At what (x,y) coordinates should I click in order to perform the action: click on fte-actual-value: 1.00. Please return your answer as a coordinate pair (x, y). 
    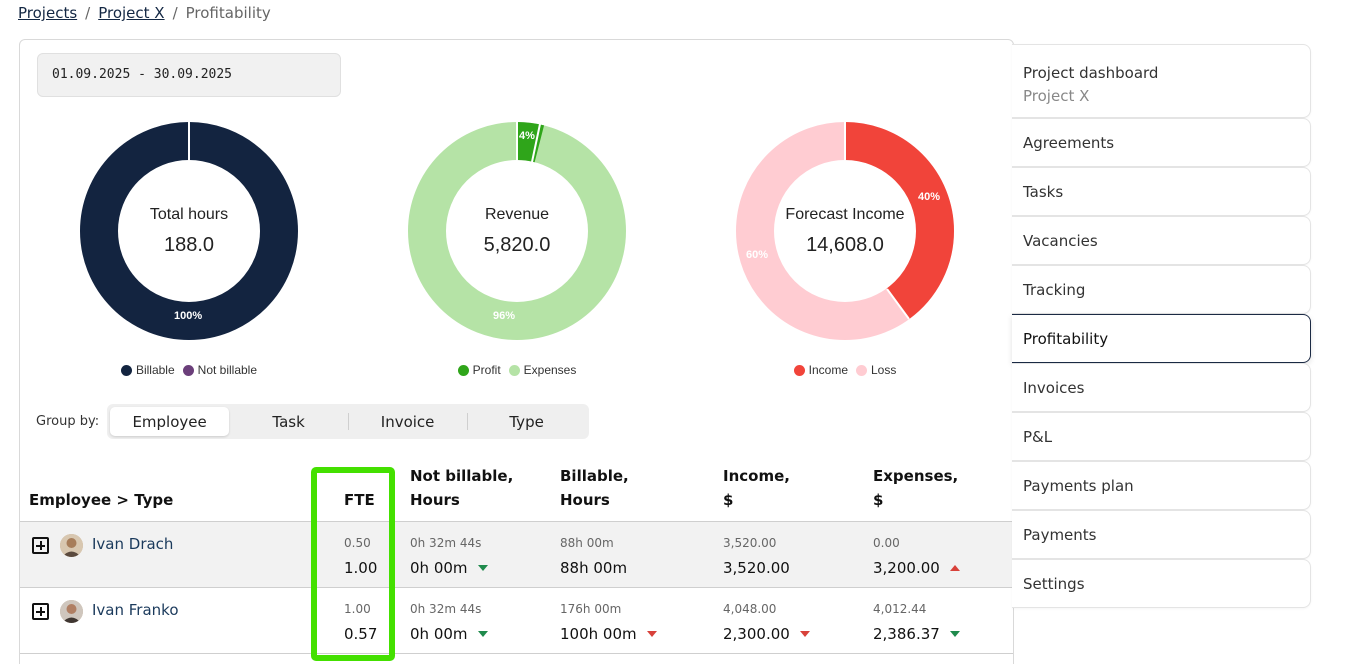
    Looking at the image, I should click on (361, 568).